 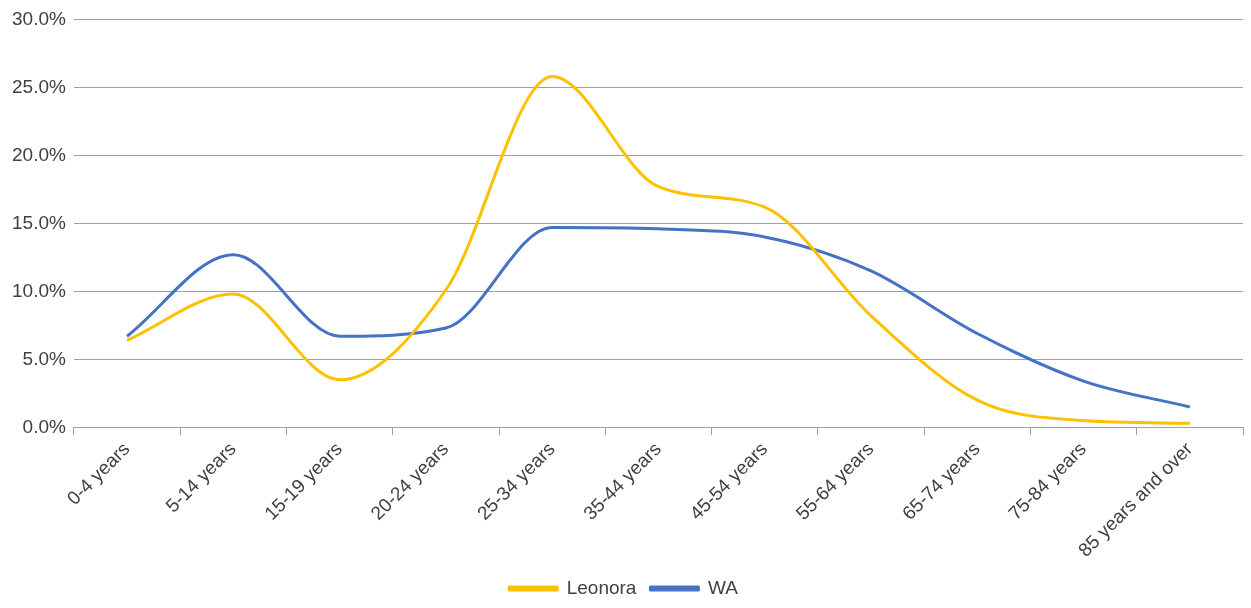 I want to click on y-tick-label: 25.0%, so click(x=39, y=86).